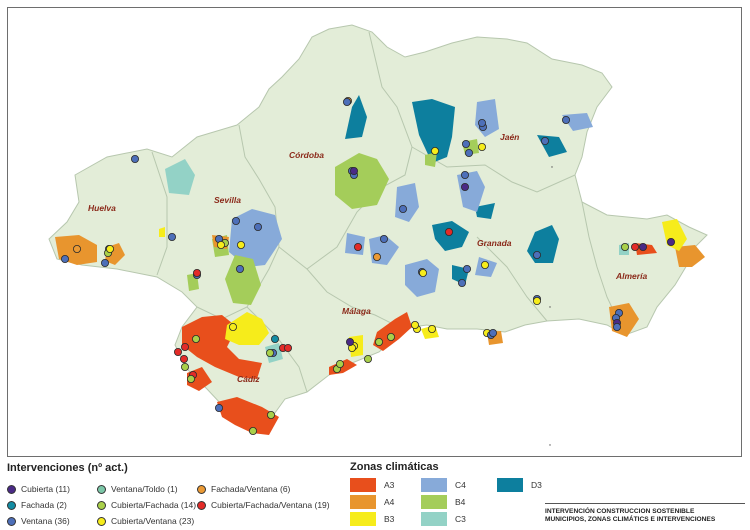 The image size is (750, 530). I want to click on province-label: Almería, so click(631, 276).